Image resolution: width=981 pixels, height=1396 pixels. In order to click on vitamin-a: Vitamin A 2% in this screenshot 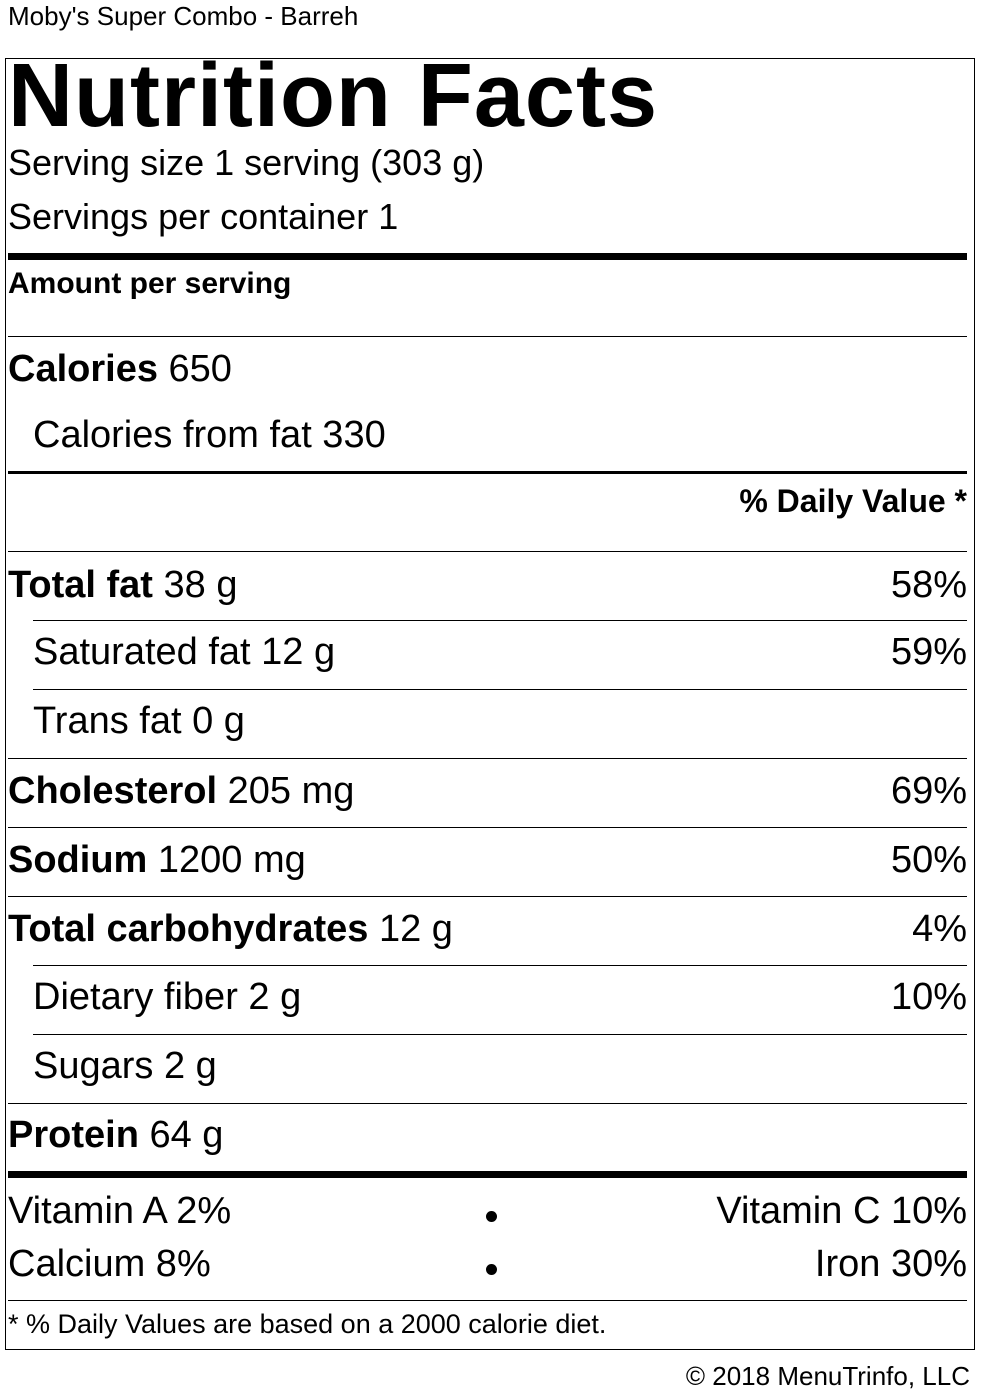, I will do `click(120, 1211)`.